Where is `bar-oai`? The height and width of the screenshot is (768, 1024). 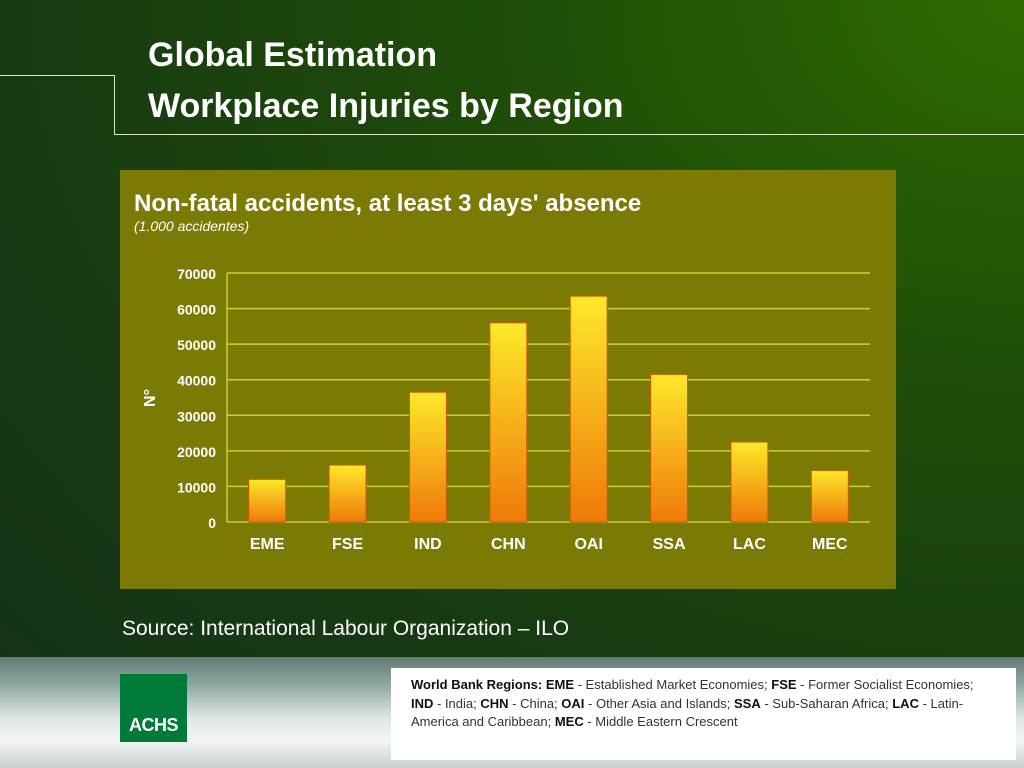 bar-oai is located at coordinates (588, 409).